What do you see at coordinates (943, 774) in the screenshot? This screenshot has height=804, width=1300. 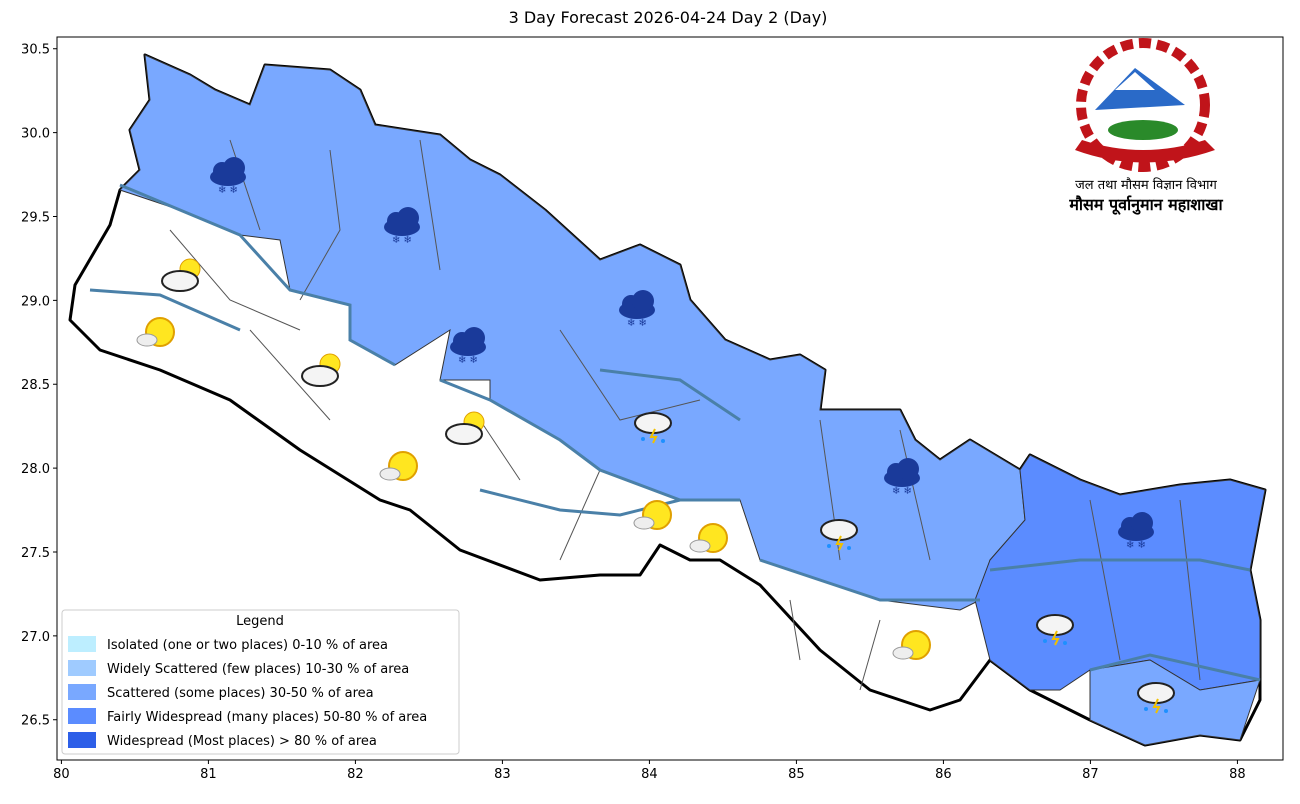 I see `x-tick-label: 86` at bounding box center [943, 774].